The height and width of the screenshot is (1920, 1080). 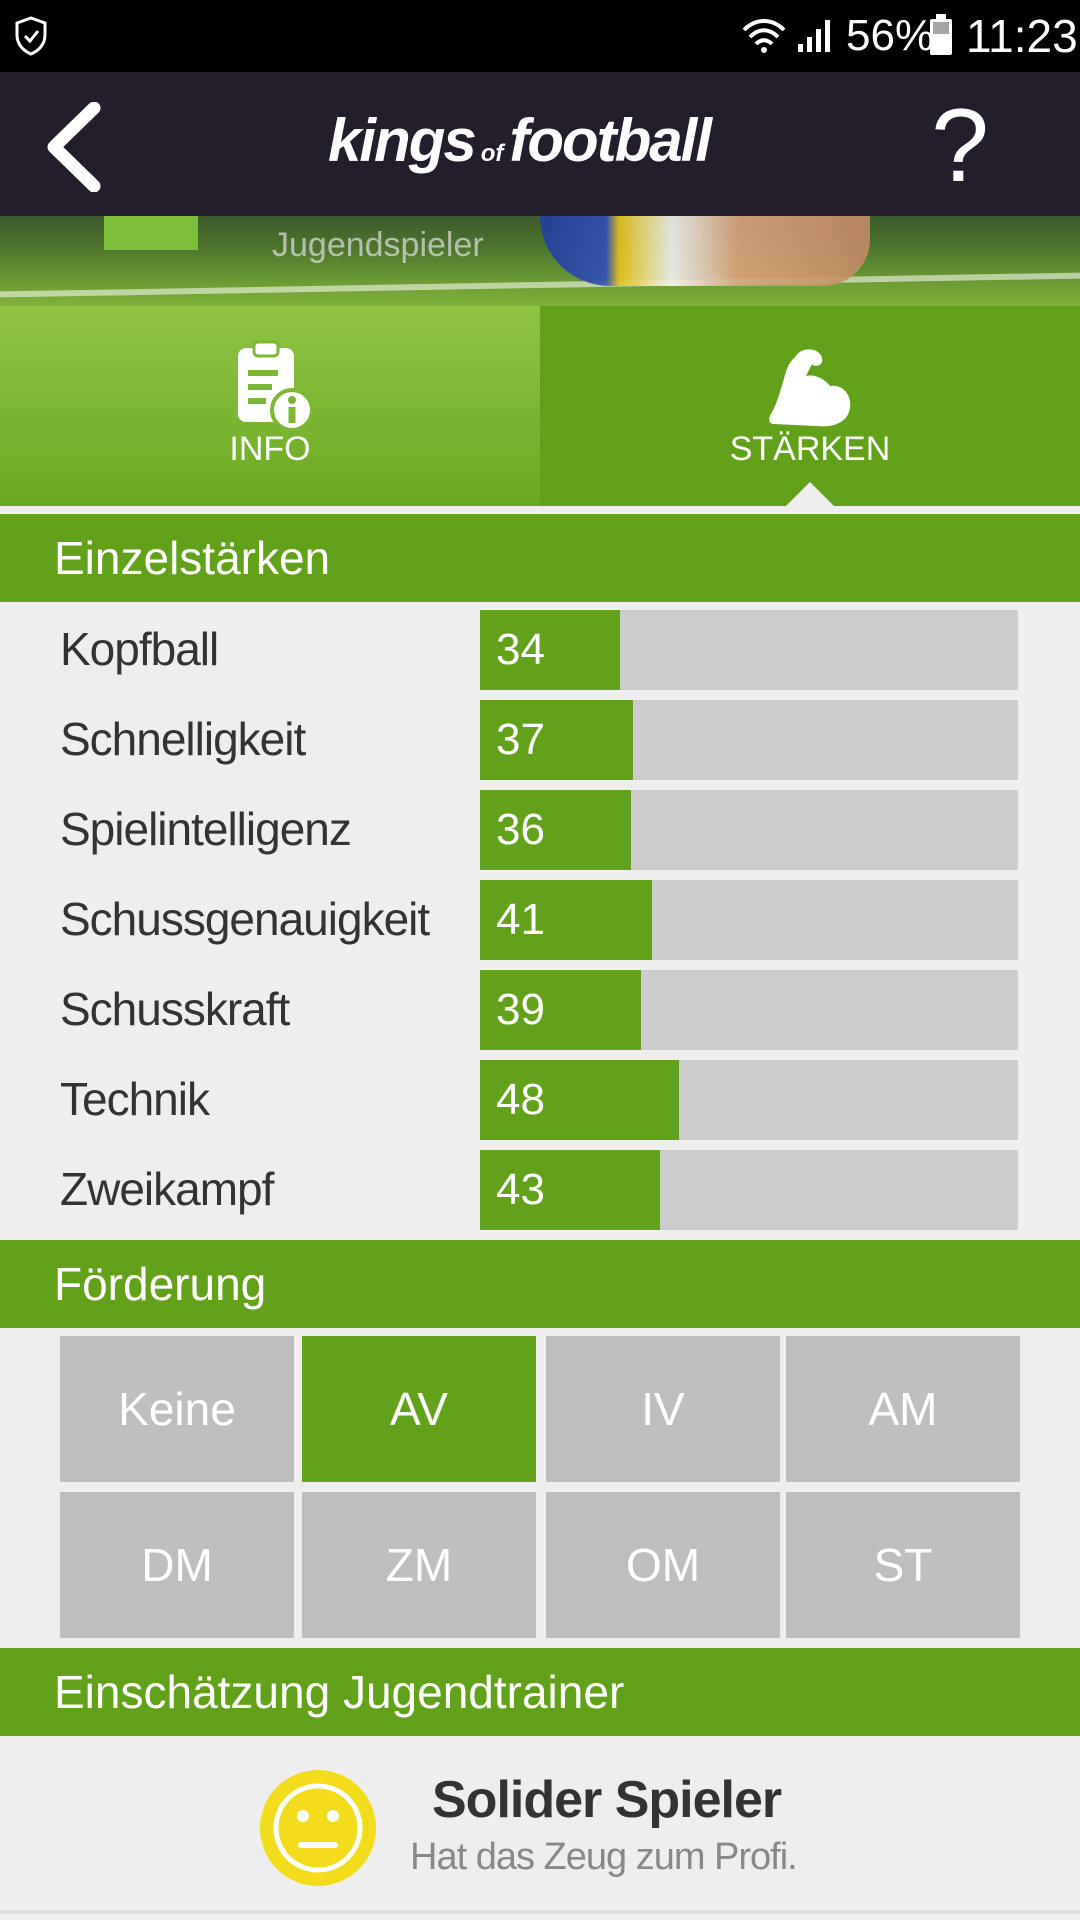 What do you see at coordinates (749, 740) in the screenshot?
I see `stat-bar-track: 37` at bounding box center [749, 740].